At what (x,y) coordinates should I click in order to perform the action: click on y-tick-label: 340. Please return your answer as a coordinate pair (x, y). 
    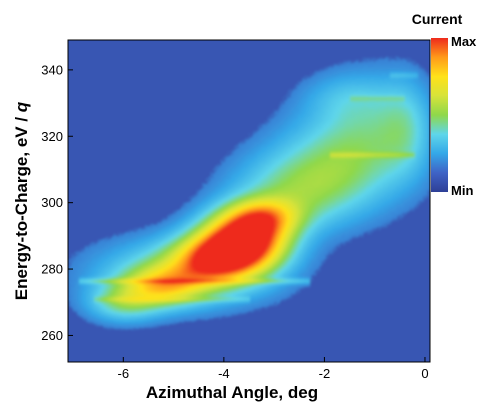
    Looking at the image, I should click on (52, 69).